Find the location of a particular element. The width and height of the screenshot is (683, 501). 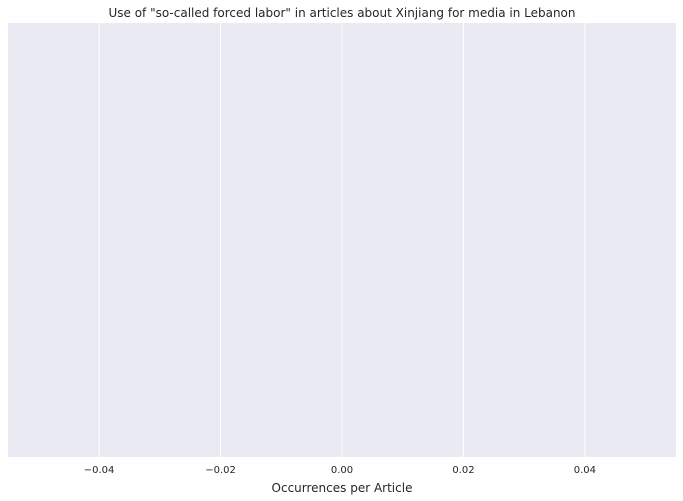

x-tick-labels: −0.04 −0.02 0.00 0.02 0.04 is located at coordinates (340, 470).